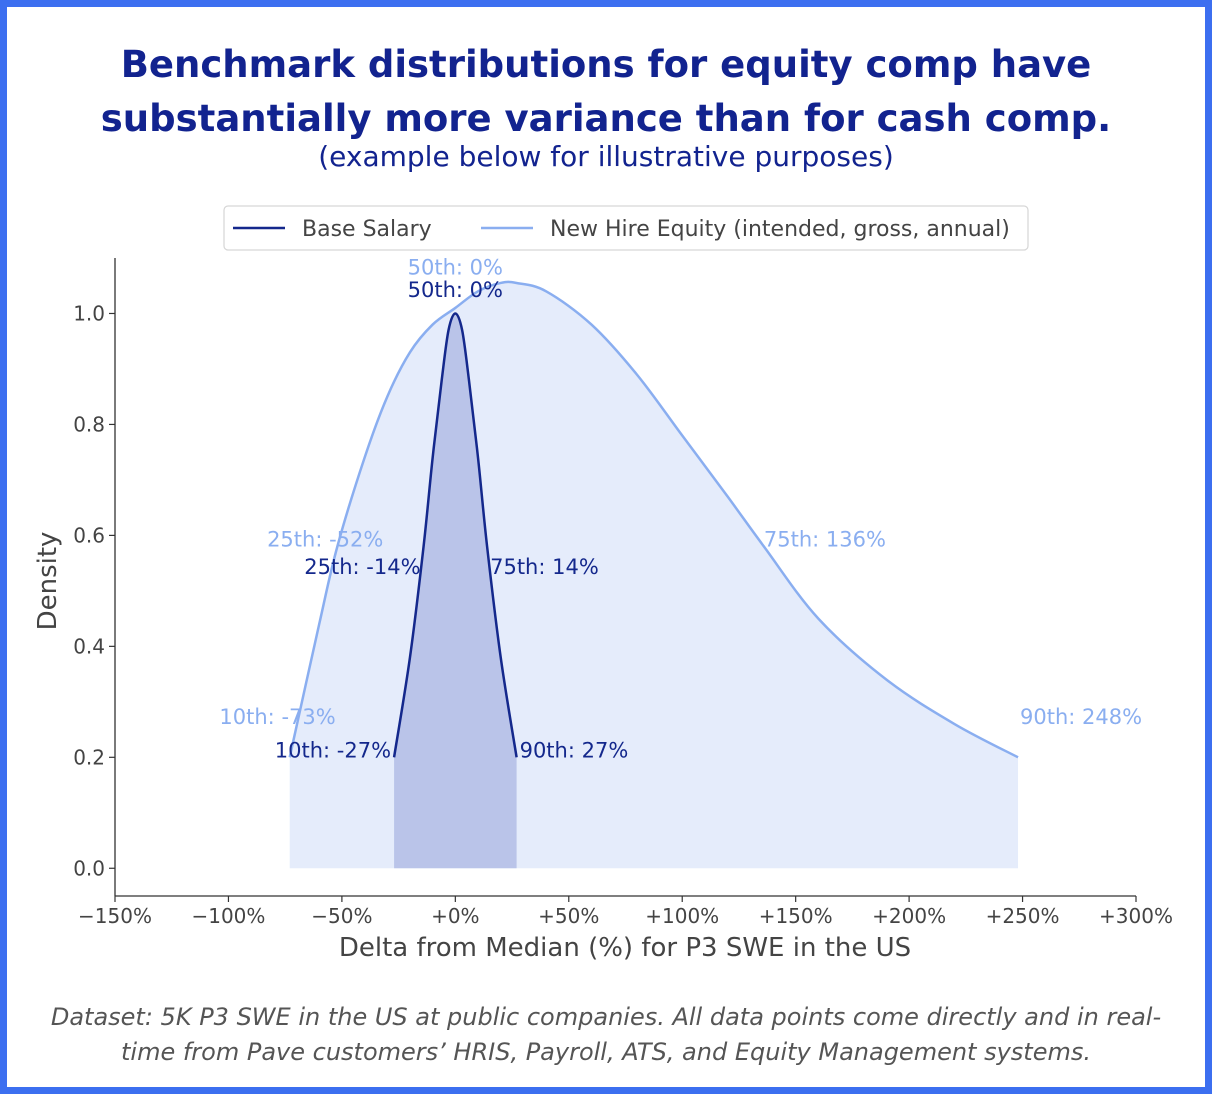 The image size is (1212, 1094). Describe the element at coordinates (682, 916) in the screenshot. I see `x-tick-label: +100%` at that location.